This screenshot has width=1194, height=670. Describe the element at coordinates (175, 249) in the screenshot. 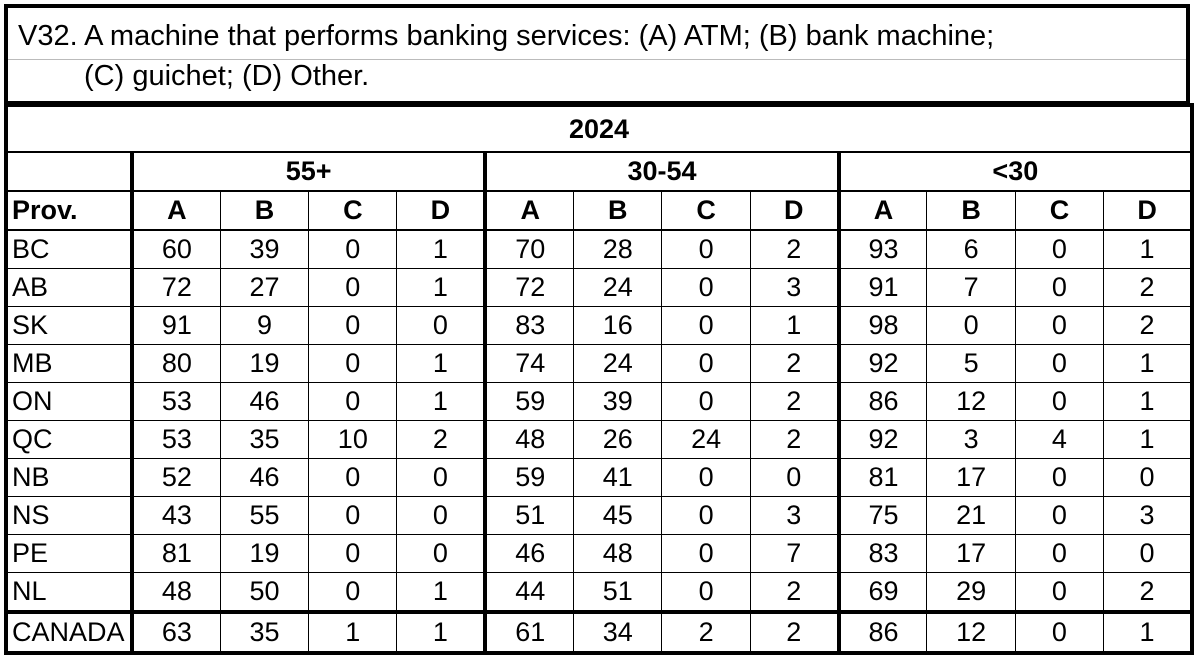

I see `value-cell: 60` at that location.